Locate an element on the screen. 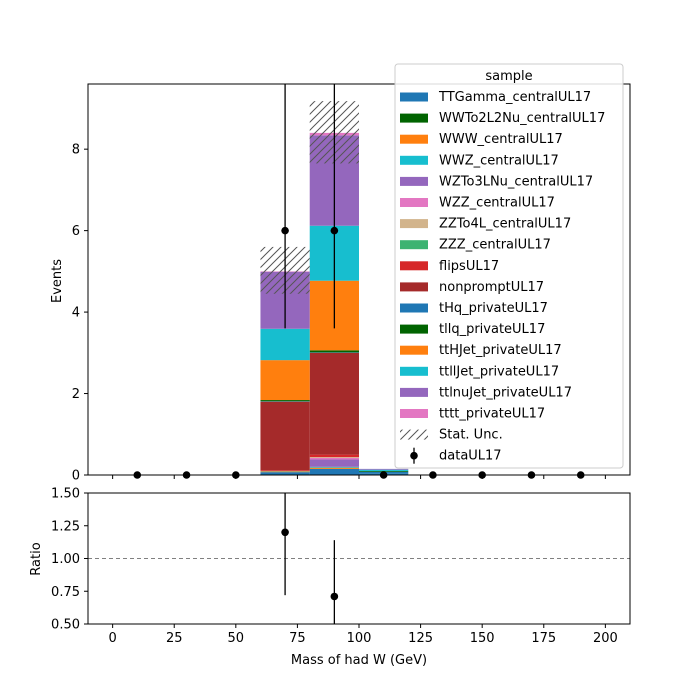 The width and height of the screenshot is (700, 700). x-tick-label-4: 100 is located at coordinates (359, 638).